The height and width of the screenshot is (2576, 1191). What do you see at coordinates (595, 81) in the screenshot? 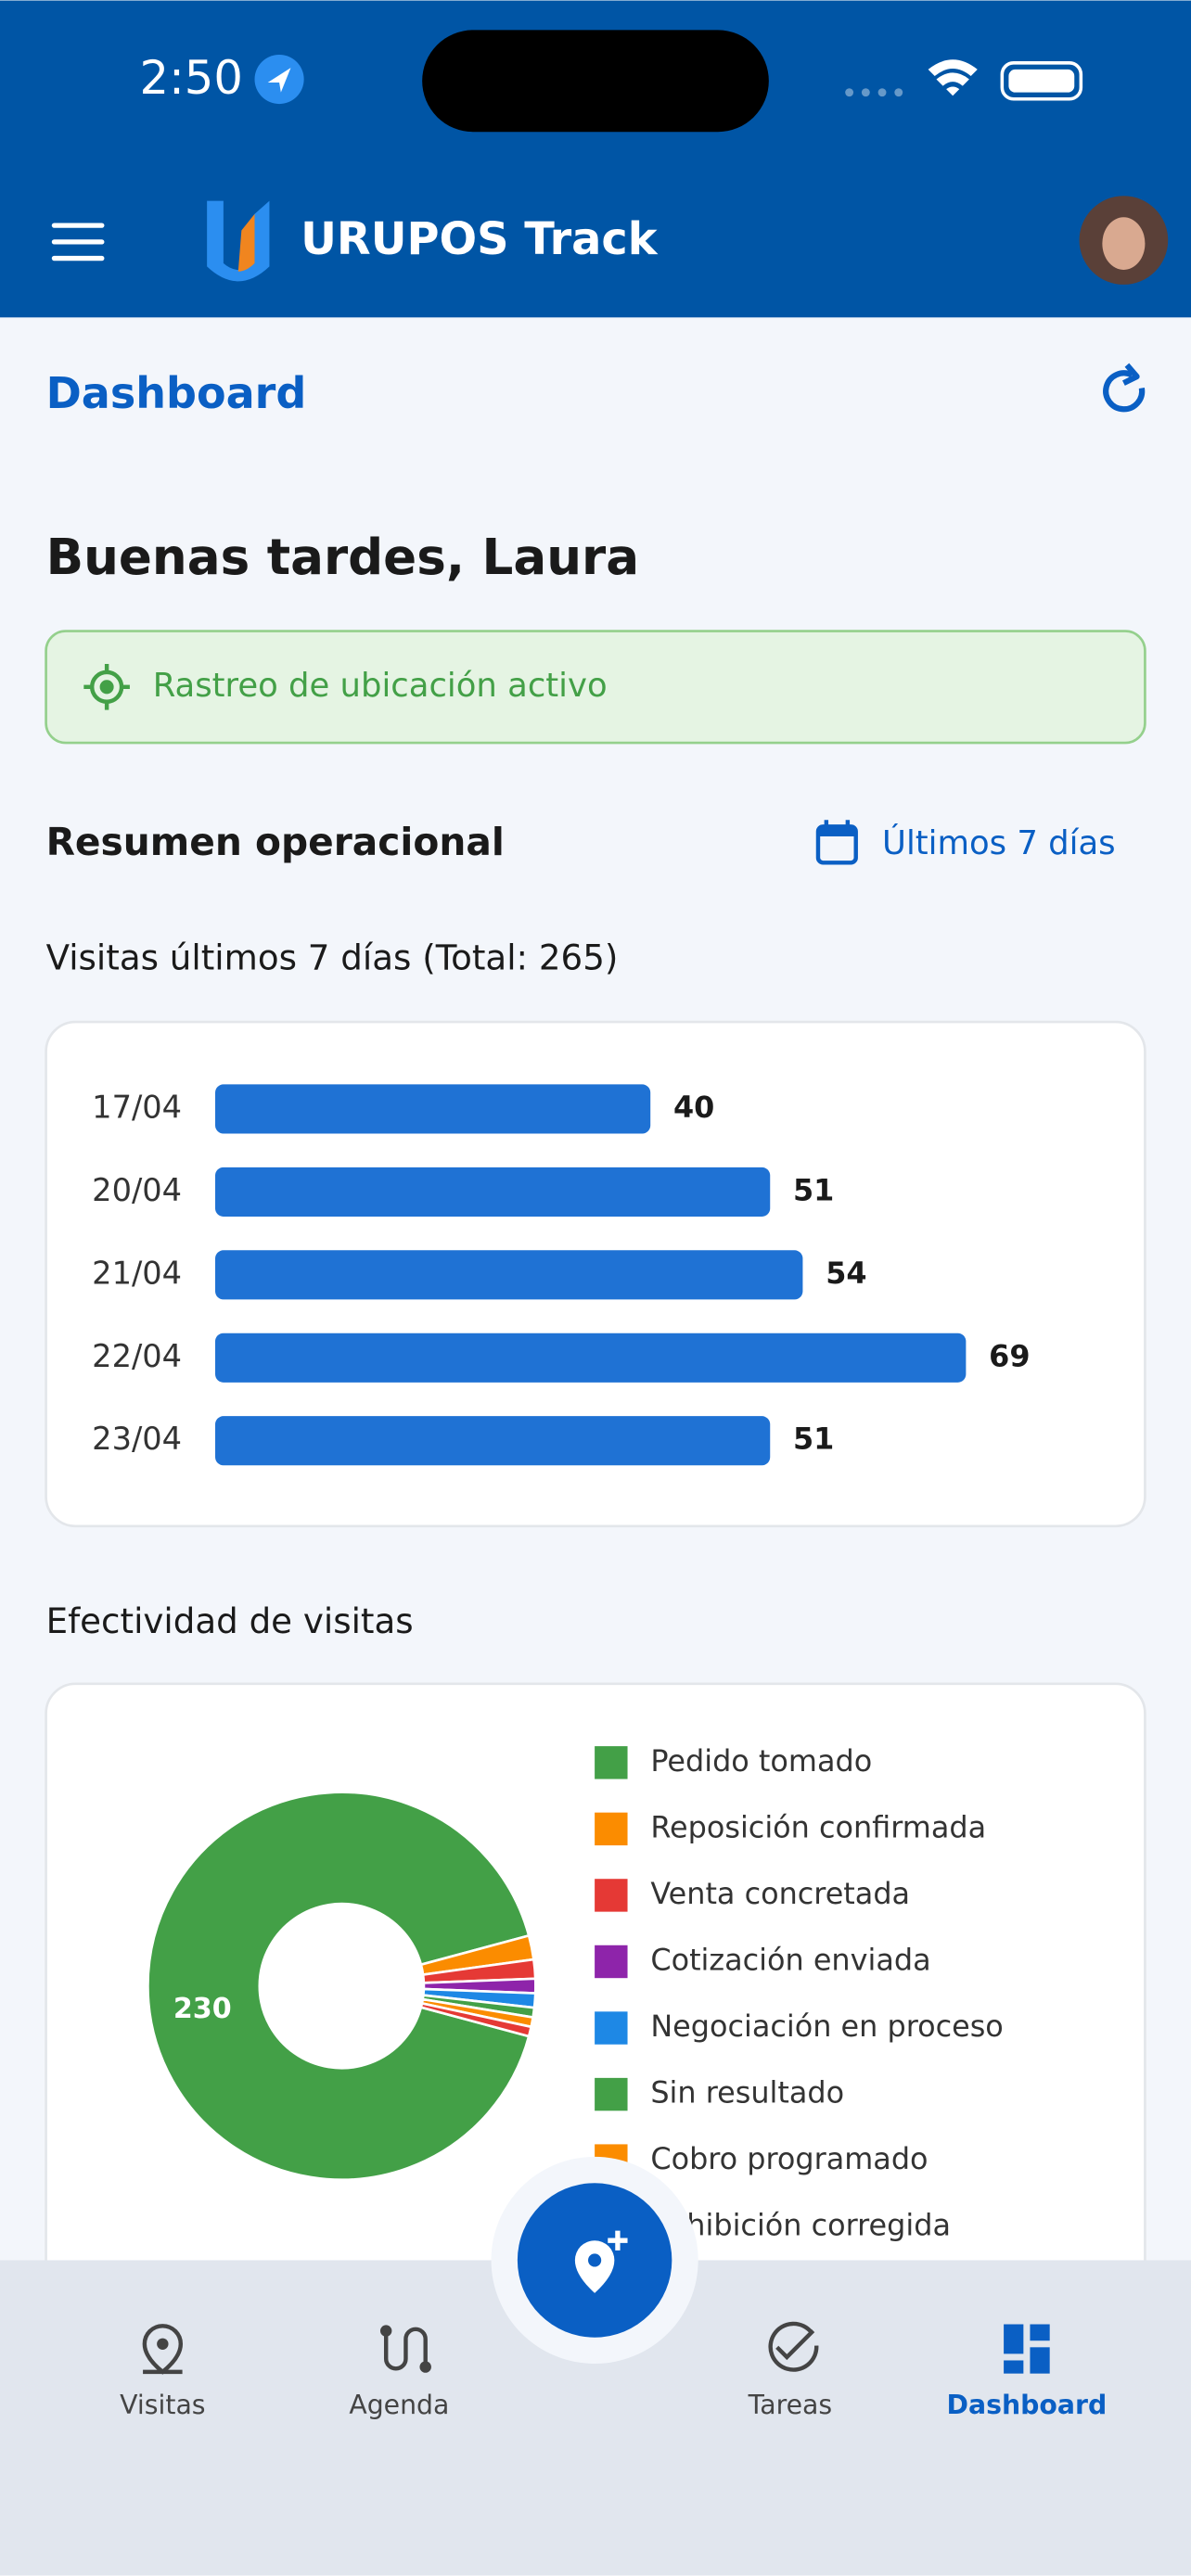
I see `dynamic-island` at bounding box center [595, 81].